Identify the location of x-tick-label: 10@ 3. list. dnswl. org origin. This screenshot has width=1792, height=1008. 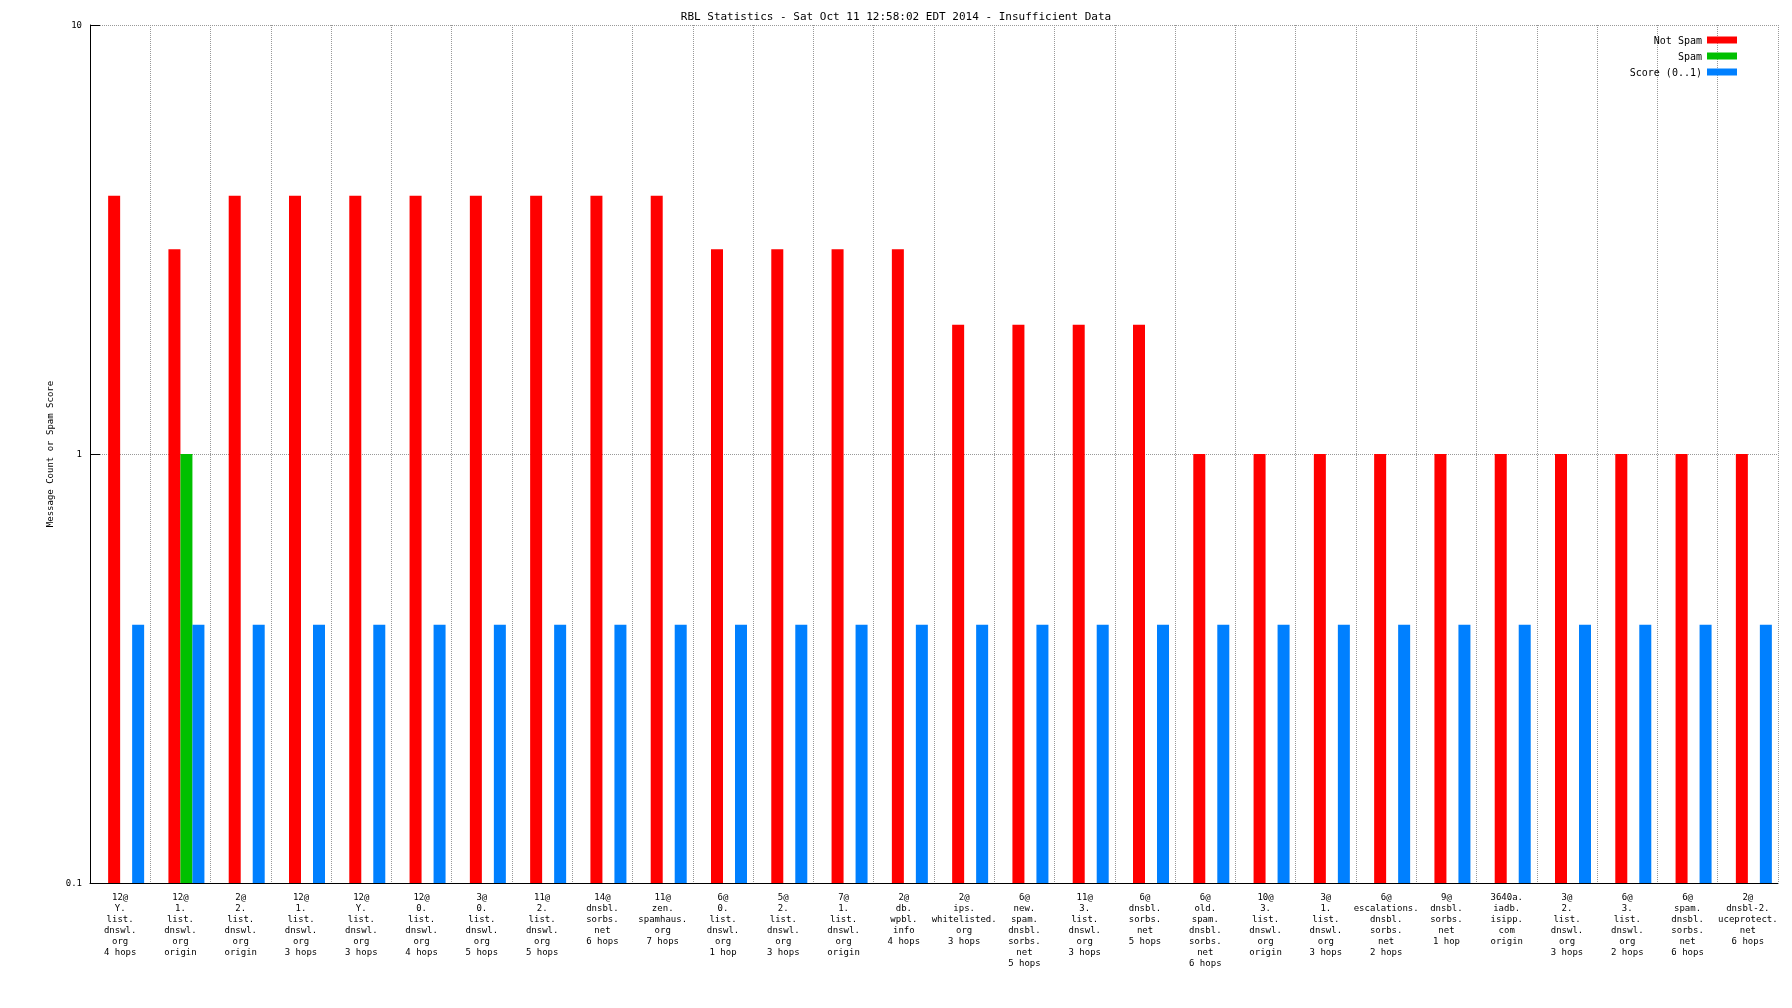
(1265, 924).